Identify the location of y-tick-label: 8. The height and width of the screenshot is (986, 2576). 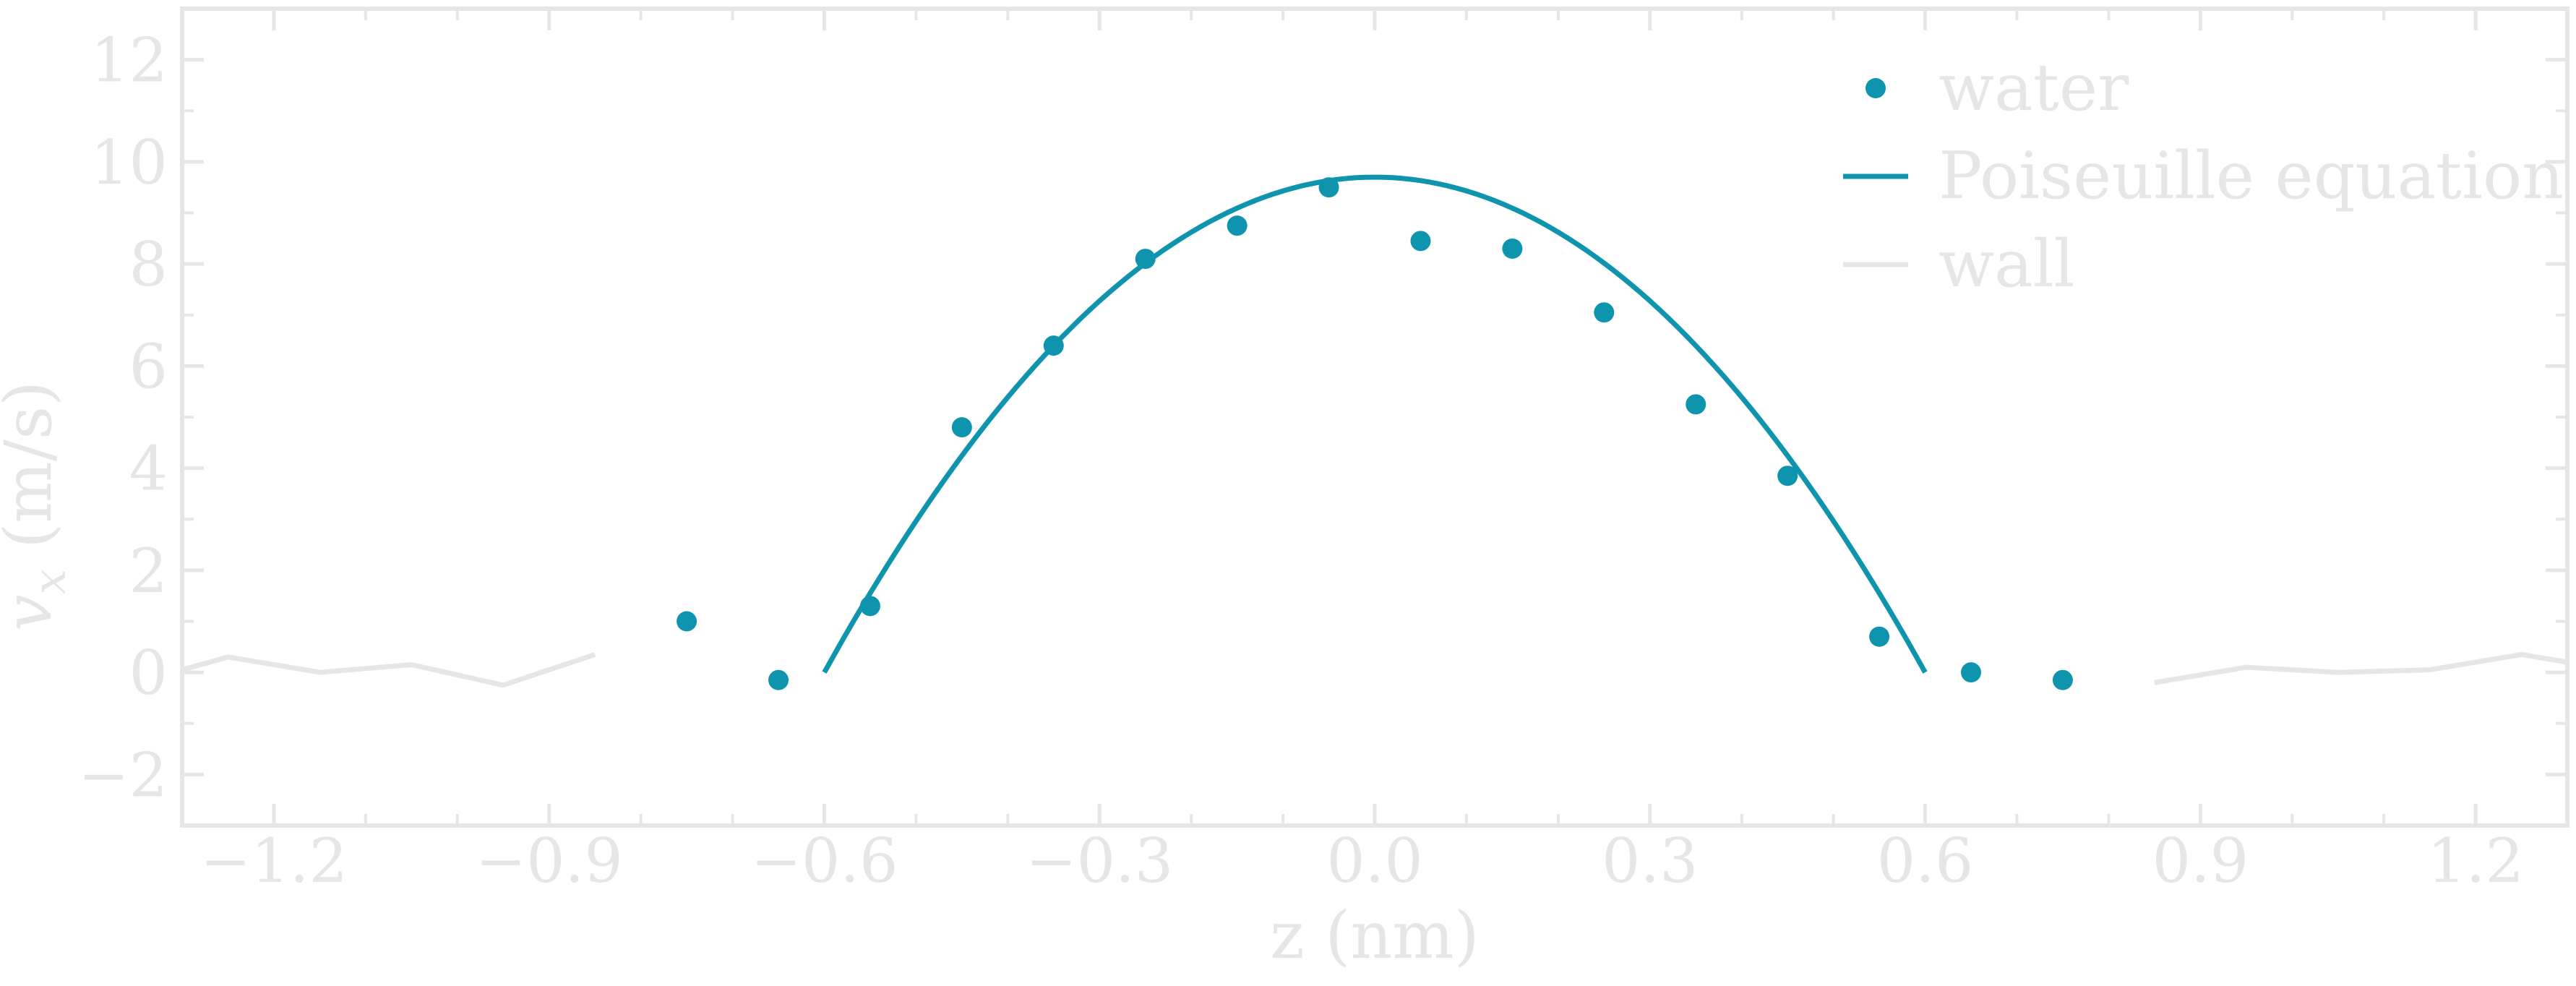
(148, 264).